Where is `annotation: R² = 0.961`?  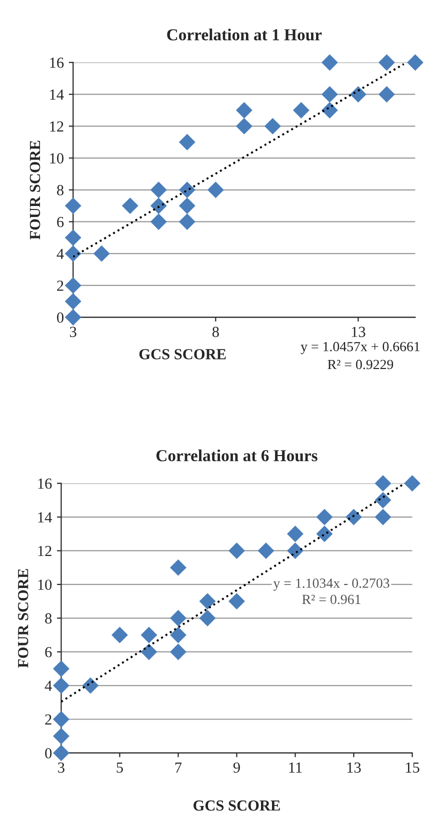 annotation: R² = 0.961 is located at coordinates (331, 599).